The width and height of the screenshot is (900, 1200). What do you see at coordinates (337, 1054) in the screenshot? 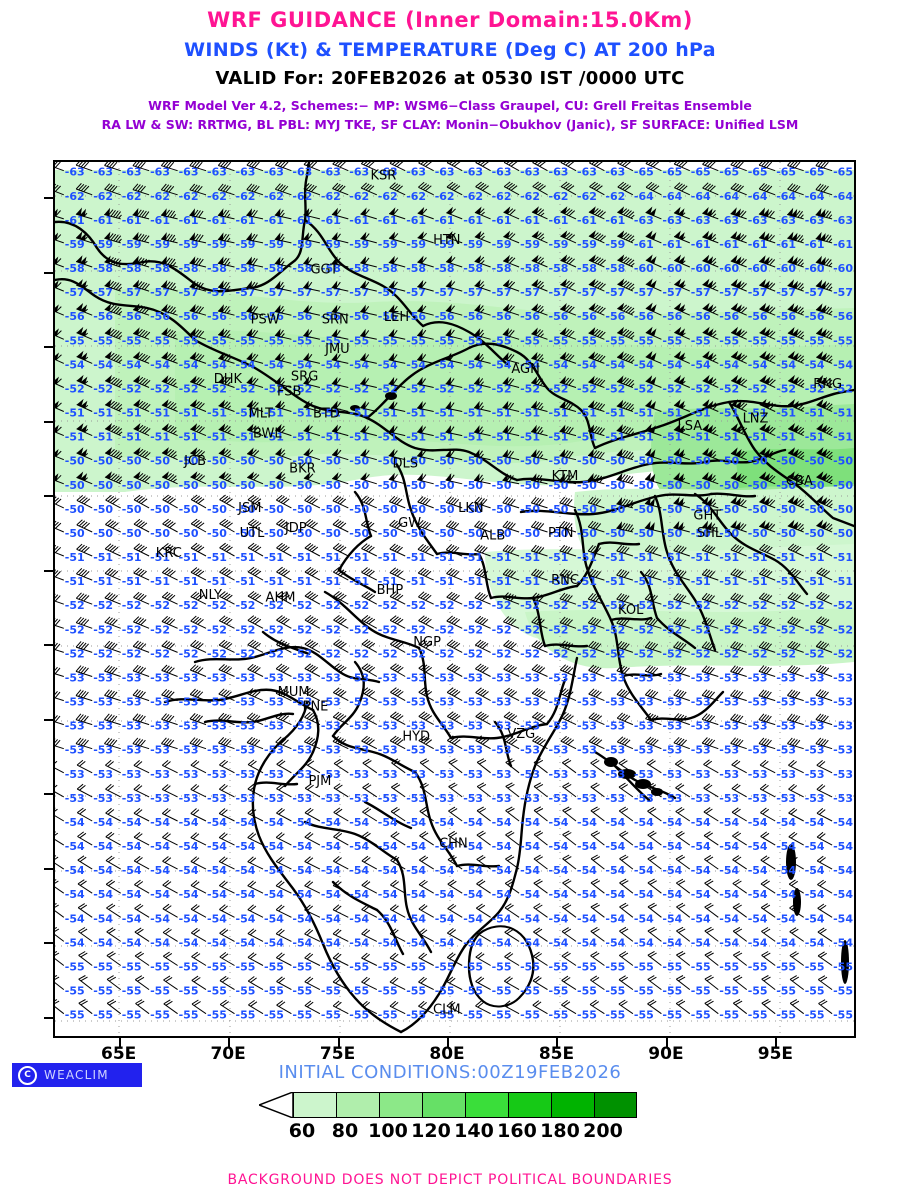
I see `x-axis-label: 75E` at bounding box center [337, 1054].